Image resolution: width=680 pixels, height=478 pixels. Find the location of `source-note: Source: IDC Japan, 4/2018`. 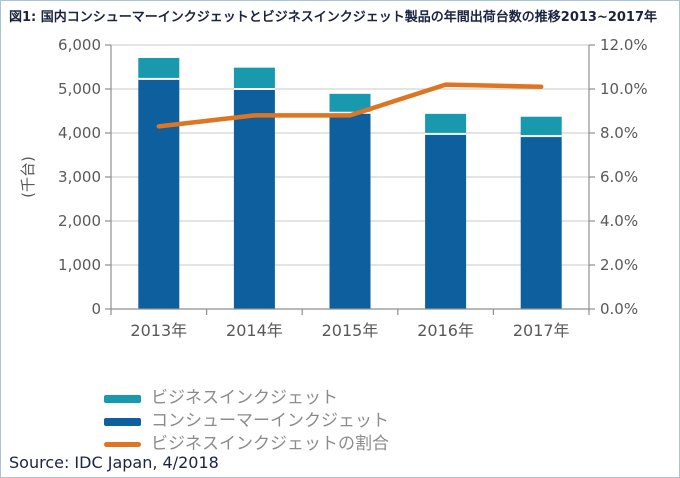

source-note: Source: IDC Japan, 4/2018 is located at coordinates (114, 462).